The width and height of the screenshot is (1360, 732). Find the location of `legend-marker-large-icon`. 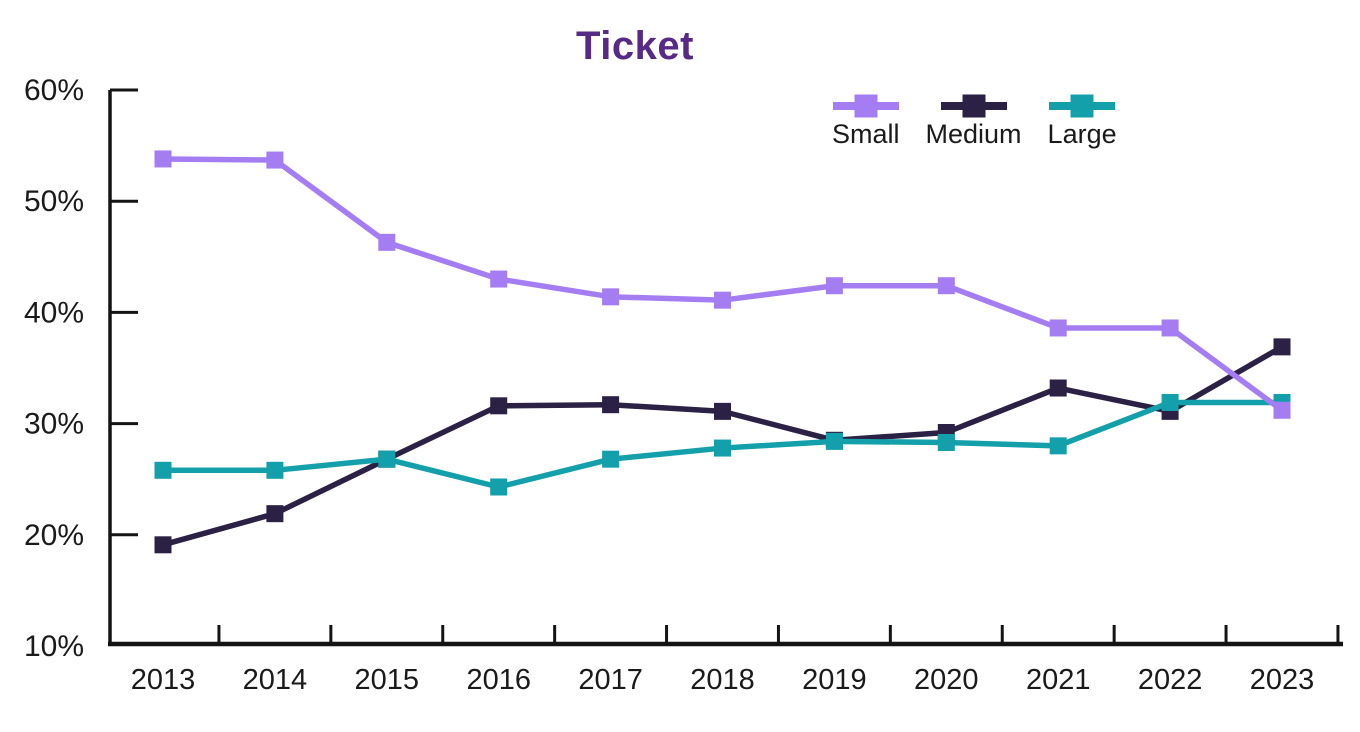

legend-marker-large-icon is located at coordinates (1082, 106).